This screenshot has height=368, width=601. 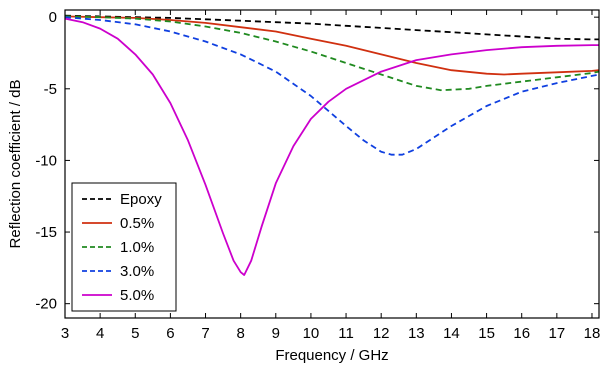 What do you see at coordinates (135, 333) in the screenshot?
I see `x-tick-label: 5` at bounding box center [135, 333].